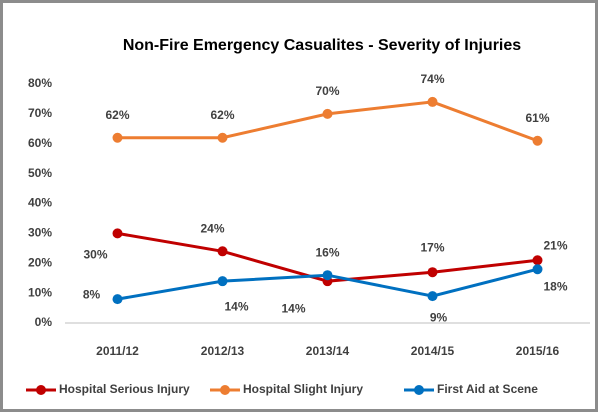  Describe the element at coordinates (432, 247) in the screenshot. I see `data-label: 17%` at that location.